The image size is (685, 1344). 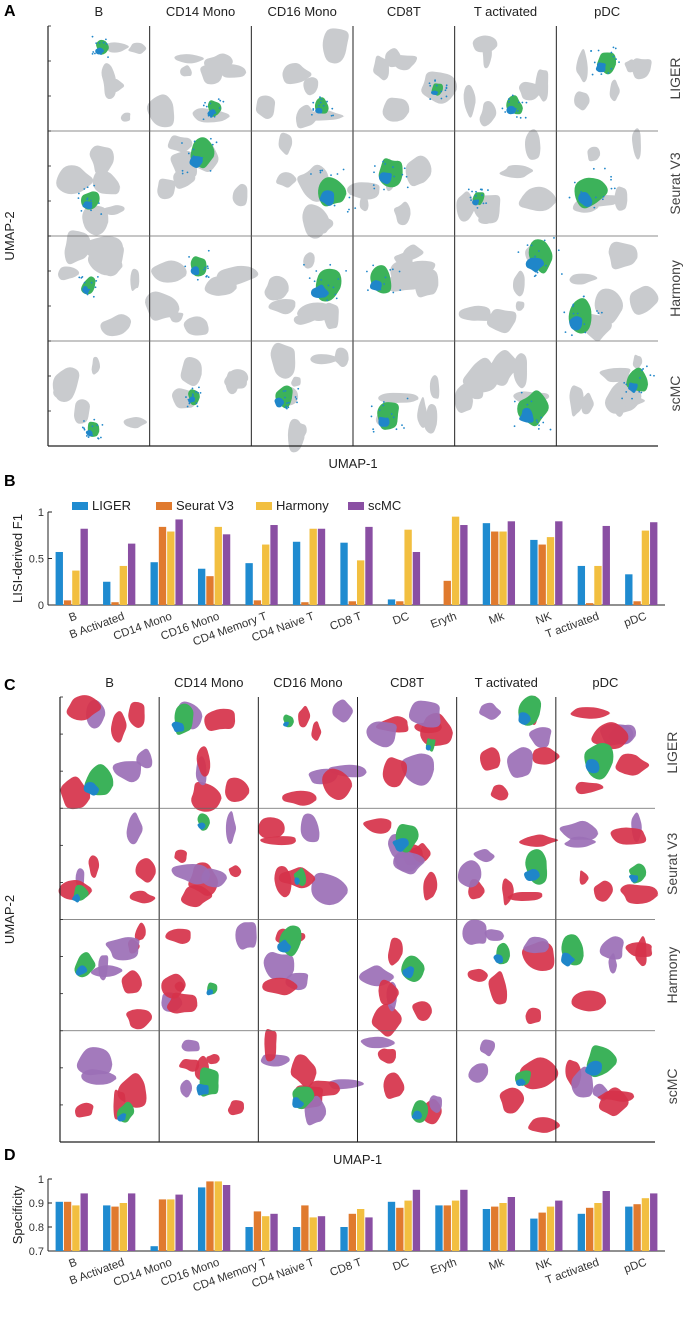 I want to click on x-axis-title-umap-1: UMAP-1, so click(x=352, y=463).